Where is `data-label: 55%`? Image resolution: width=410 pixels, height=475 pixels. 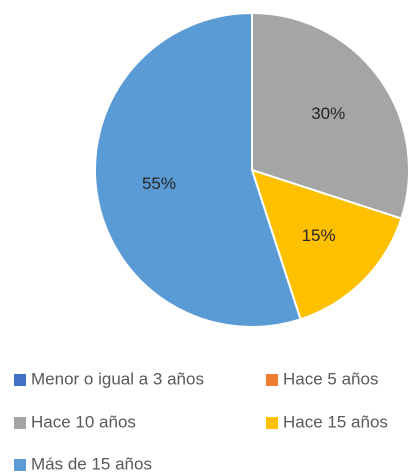
data-label: 55% is located at coordinates (159, 183).